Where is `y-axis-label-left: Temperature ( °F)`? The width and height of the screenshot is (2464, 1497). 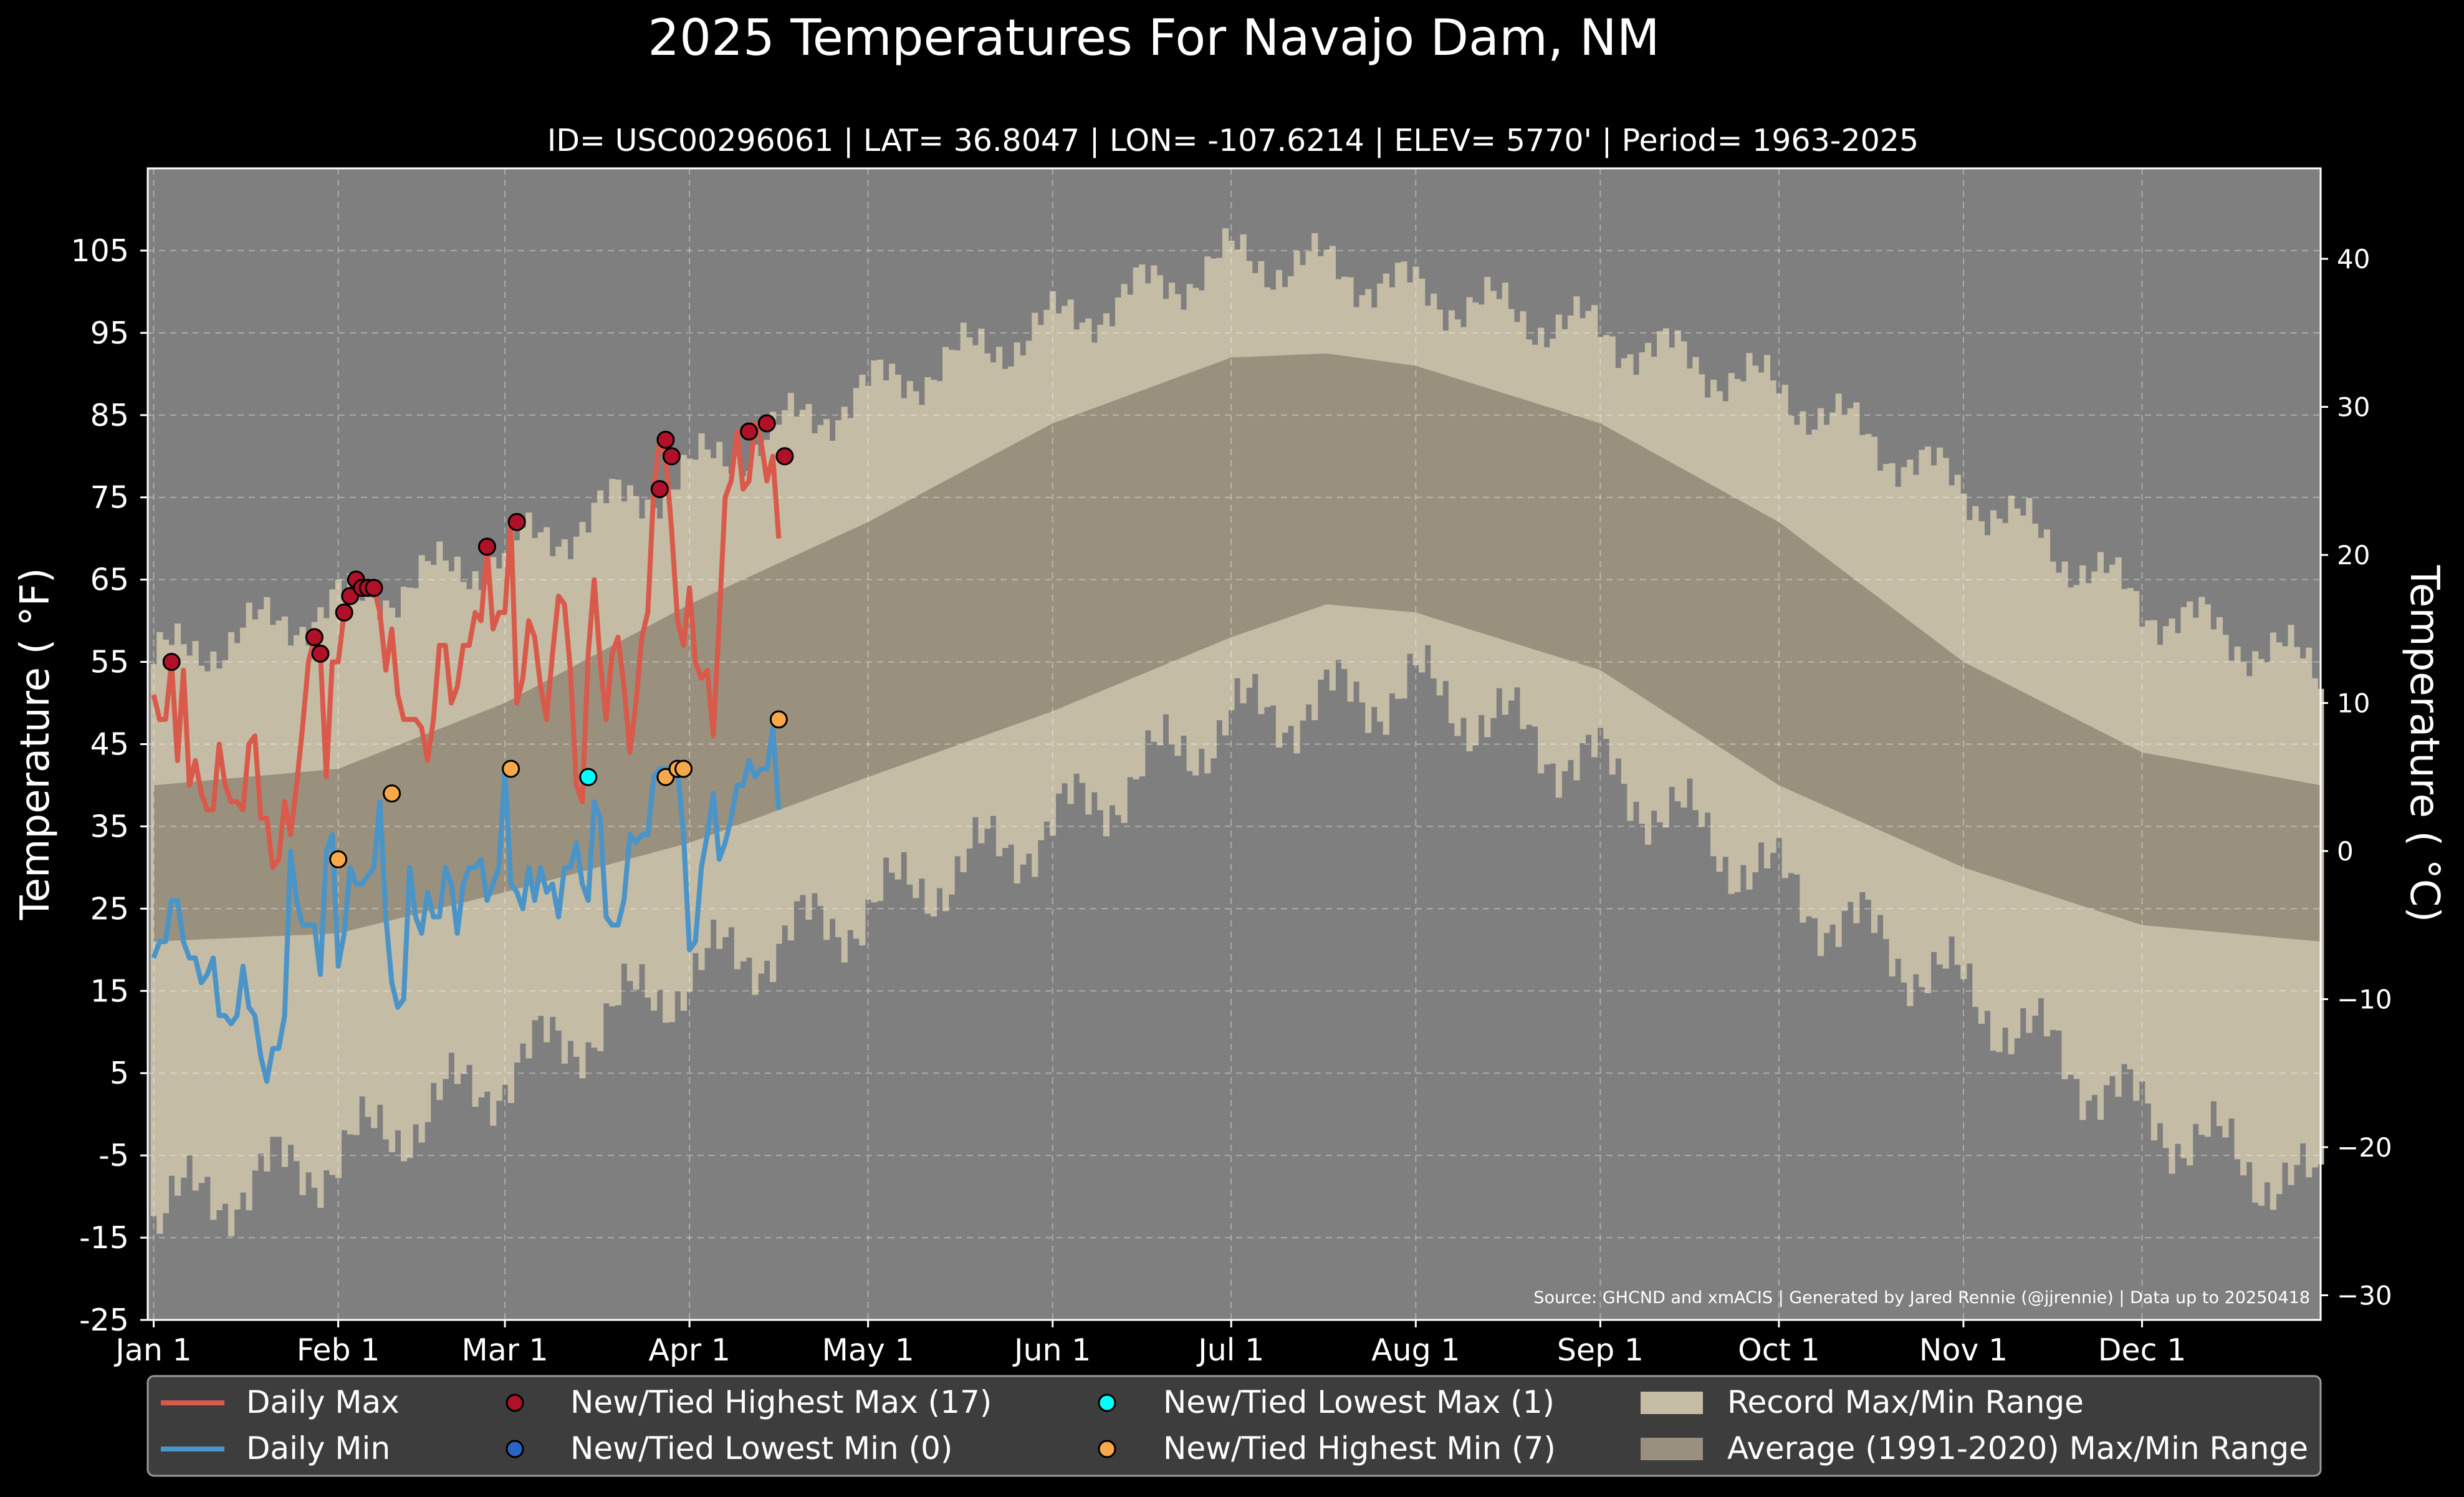 y-axis-label-left: Temperature ( °F) is located at coordinates (35, 744).